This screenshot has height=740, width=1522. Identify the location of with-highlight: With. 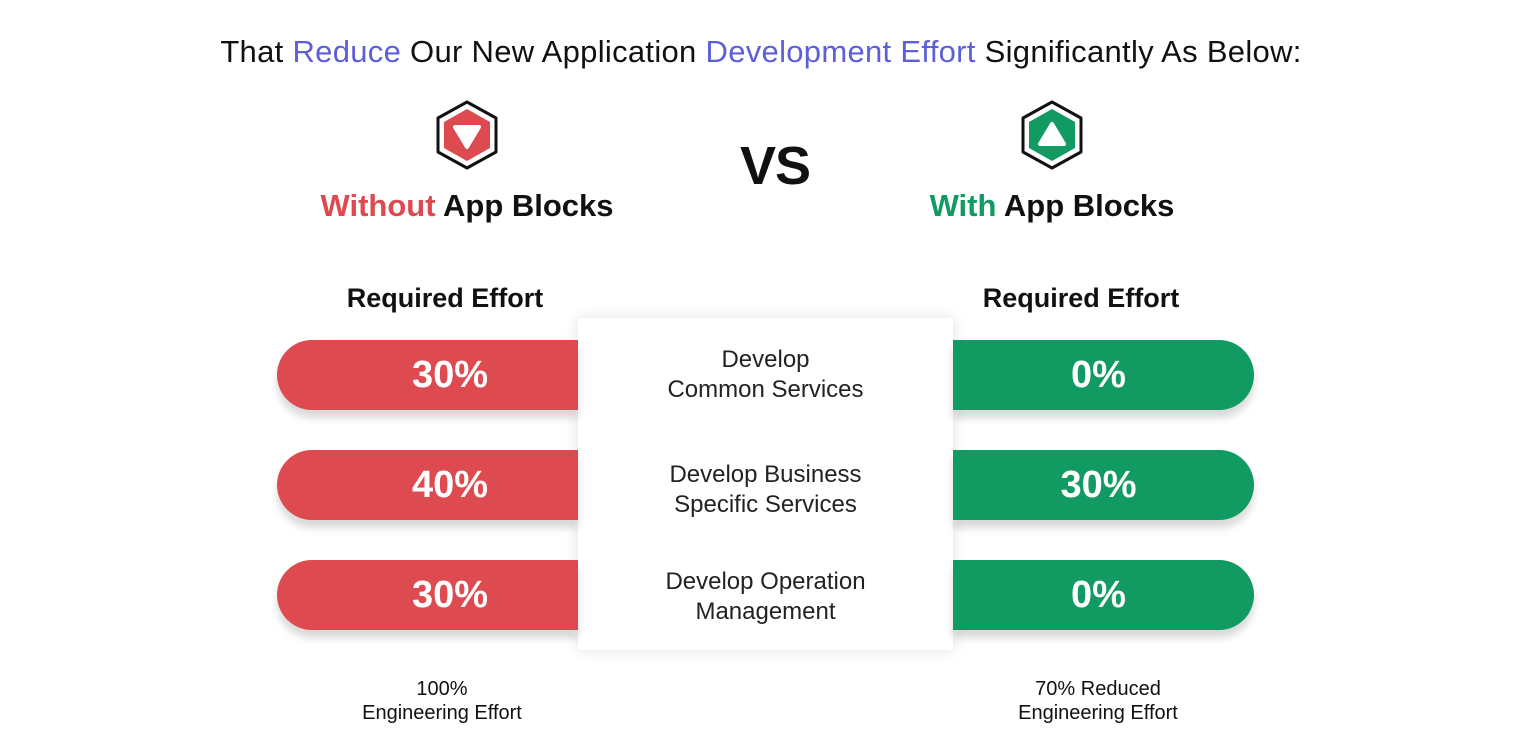
(963, 205).